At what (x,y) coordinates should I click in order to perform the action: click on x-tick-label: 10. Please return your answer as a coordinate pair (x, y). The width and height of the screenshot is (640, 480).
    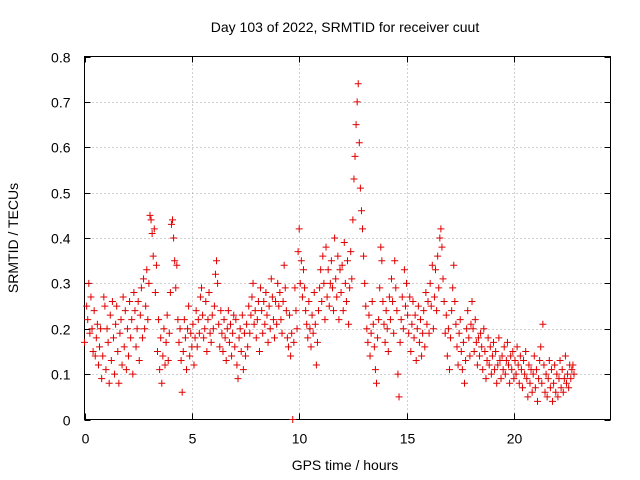
    Looking at the image, I should click on (300, 439).